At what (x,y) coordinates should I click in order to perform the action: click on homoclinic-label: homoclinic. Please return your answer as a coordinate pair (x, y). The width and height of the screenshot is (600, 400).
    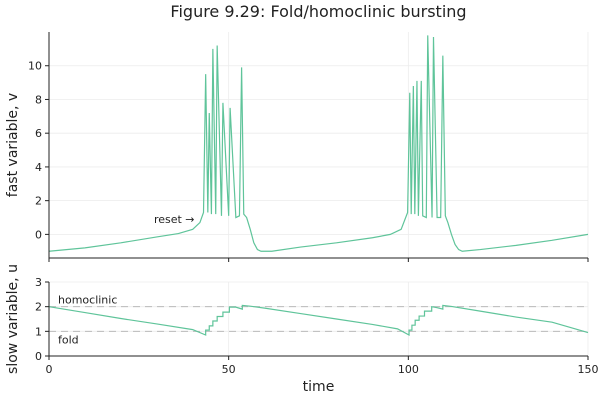
    Looking at the image, I should click on (87, 300).